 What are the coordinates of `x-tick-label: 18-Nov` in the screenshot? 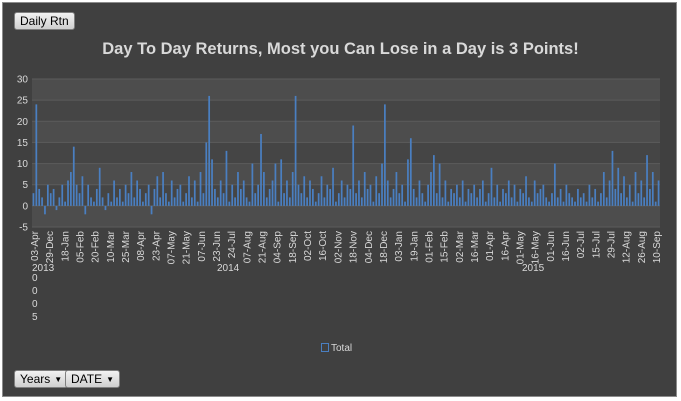 It's located at (354, 247).